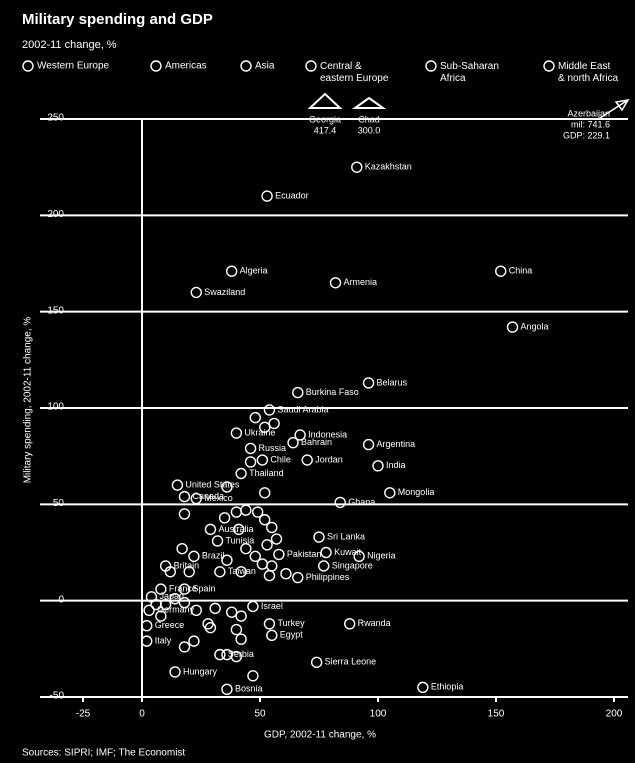 The height and width of the screenshot is (763, 635). I want to click on x-tick-label: -25, so click(83, 714).